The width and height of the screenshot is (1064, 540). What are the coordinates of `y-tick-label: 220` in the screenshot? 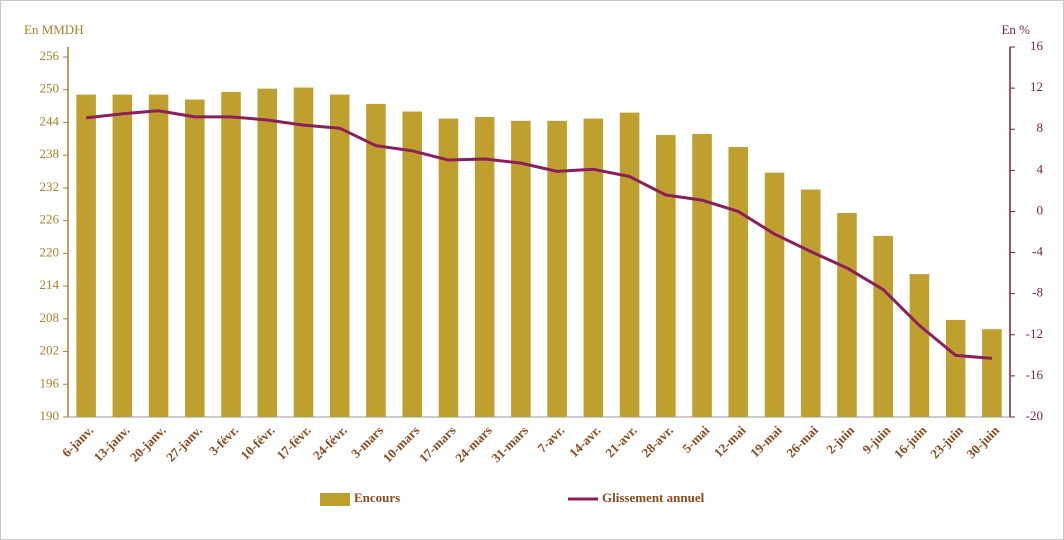 It's located at (50, 251).